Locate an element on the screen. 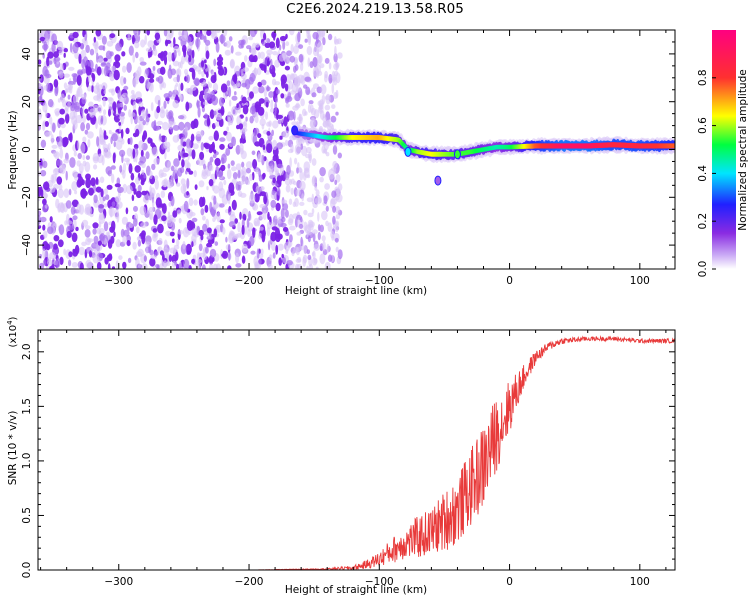 The width and height of the screenshot is (750, 600). y-tick-label: −40 is located at coordinates (27, 245).